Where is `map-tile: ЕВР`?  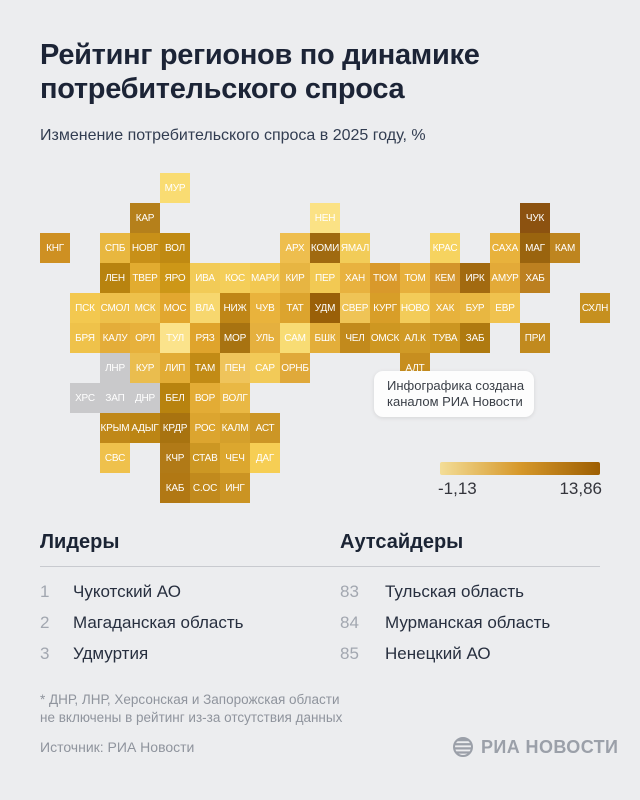 map-tile: ЕВР is located at coordinates (505, 308).